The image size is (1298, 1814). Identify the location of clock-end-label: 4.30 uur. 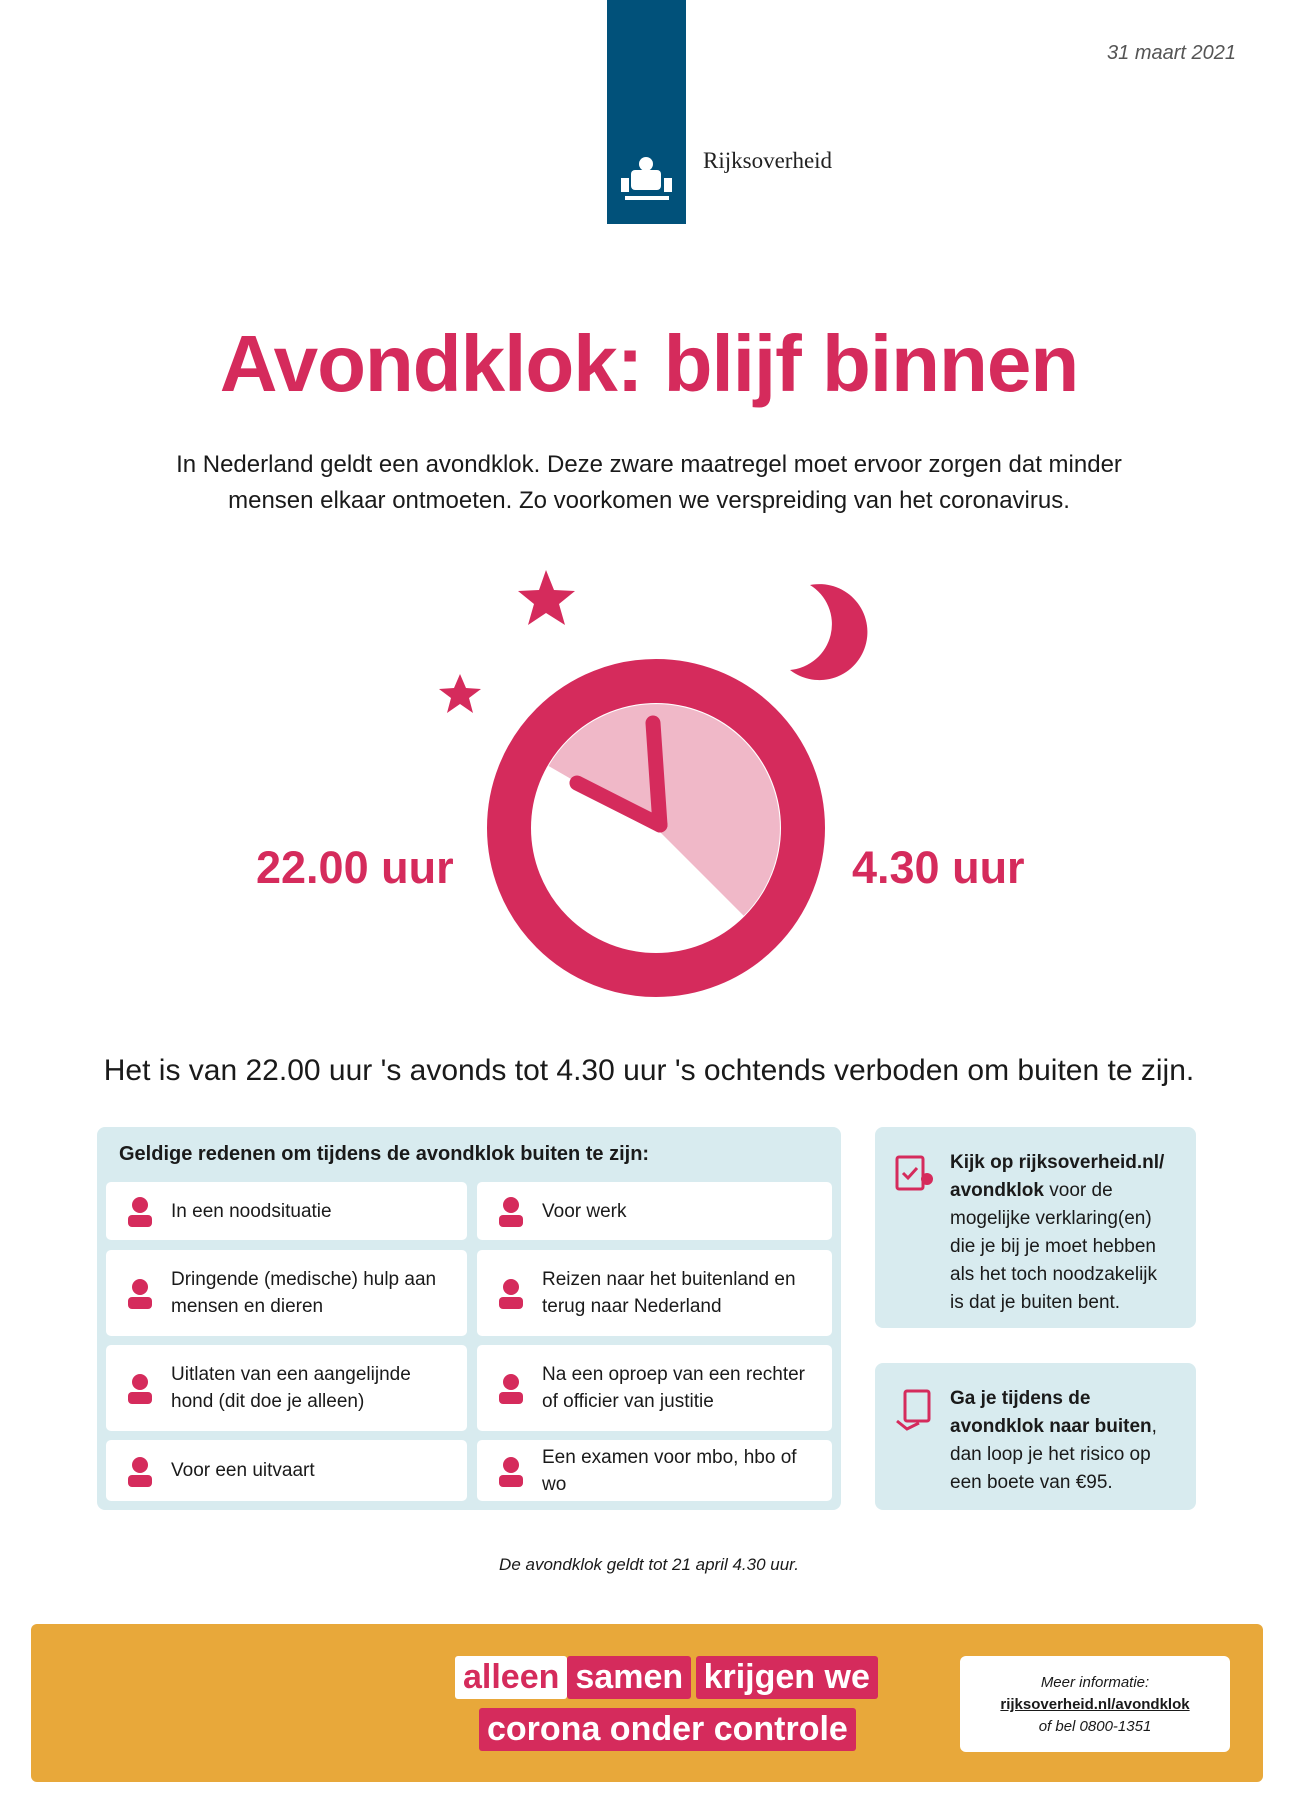
(938, 867).